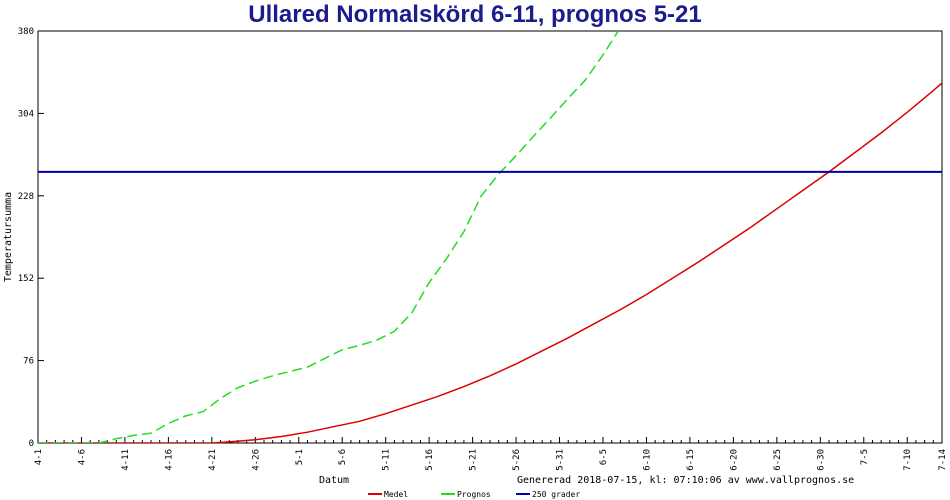  I want to click on y-tick-label: 152, so click(26, 279).